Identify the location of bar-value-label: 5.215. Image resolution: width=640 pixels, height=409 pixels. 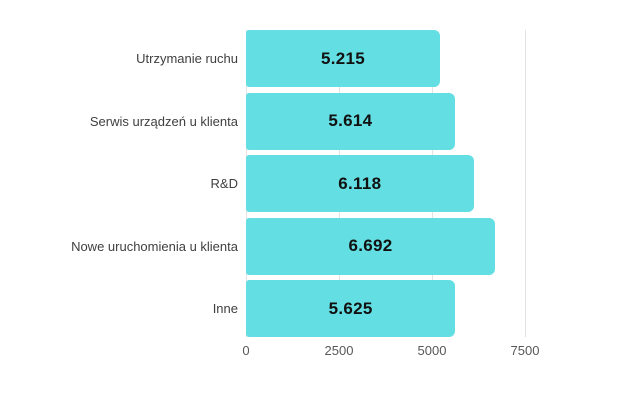
(343, 58).